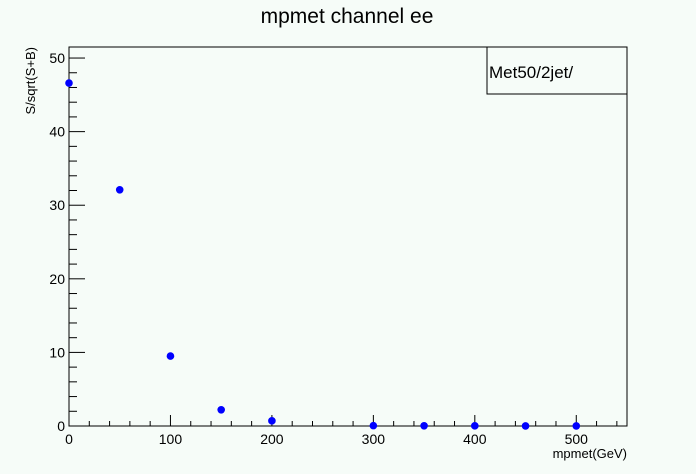  I want to click on y-tick-label: 50, so click(57, 58).